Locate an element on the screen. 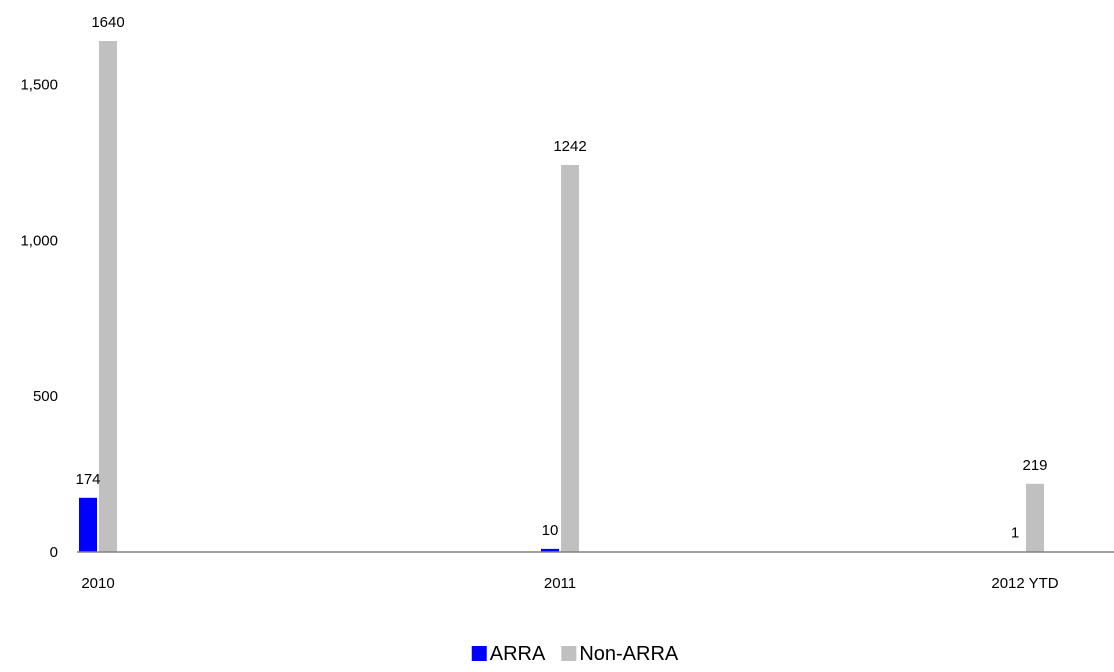  bar-data-label: 1 is located at coordinates (1015, 533).